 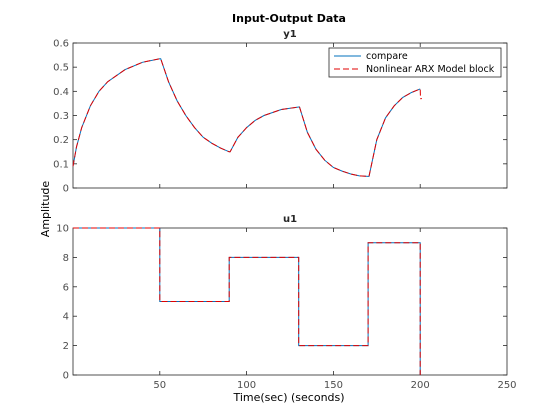 What do you see at coordinates (66, 258) in the screenshot?
I see `y-tick-label: 8` at bounding box center [66, 258].